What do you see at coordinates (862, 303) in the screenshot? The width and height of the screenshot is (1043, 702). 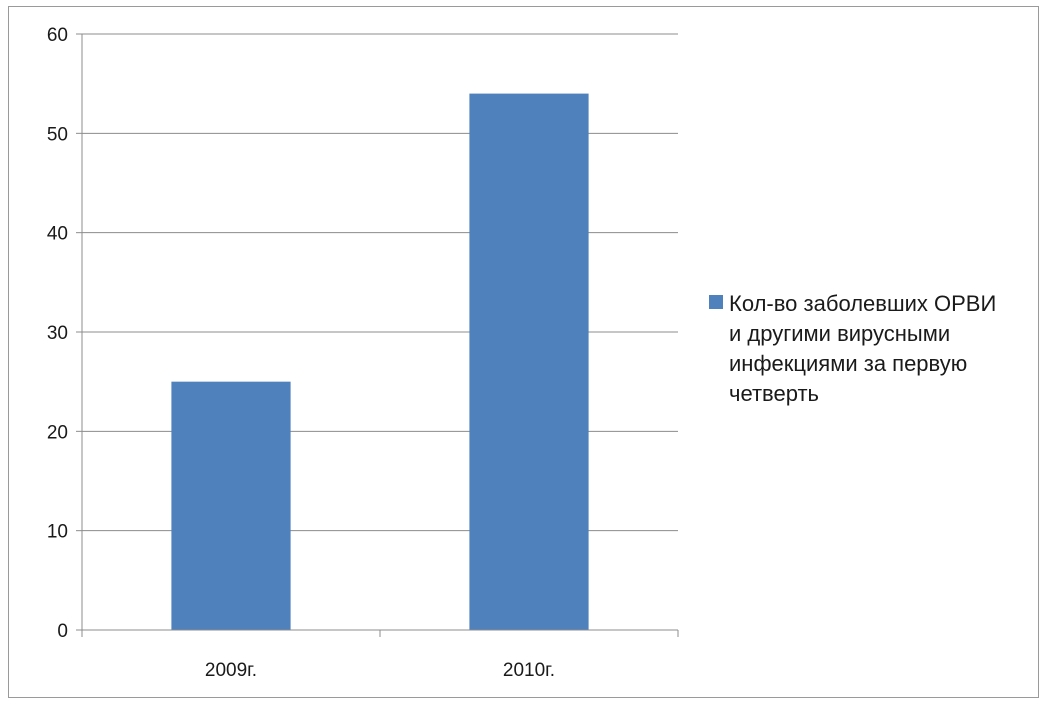 I see `legend-label-line: Кол-во заболевших ОРВИ` at bounding box center [862, 303].